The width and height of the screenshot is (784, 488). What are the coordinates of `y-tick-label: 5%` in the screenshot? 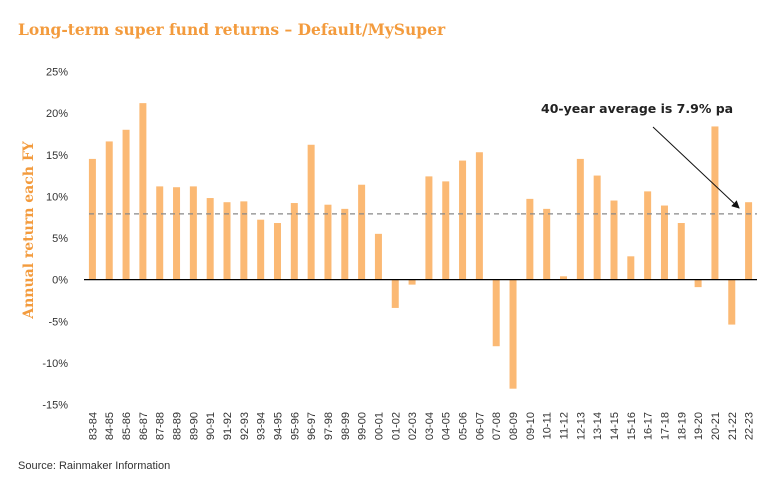 It's located at (60, 239).